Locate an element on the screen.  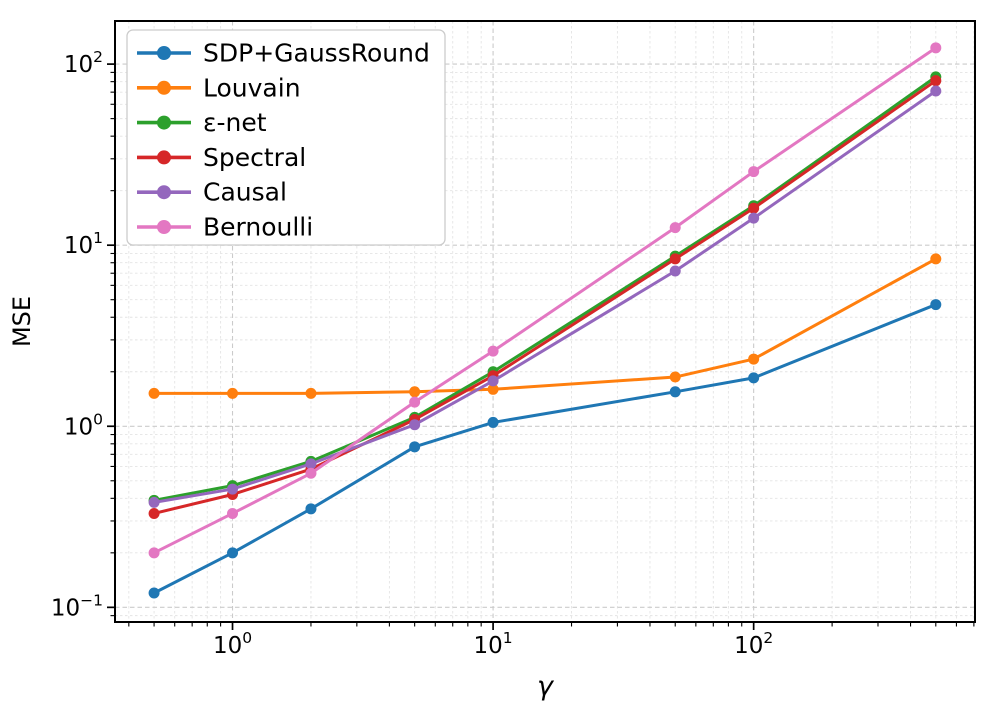
legend-entry-net: ε-net is located at coordinates (202, 122).